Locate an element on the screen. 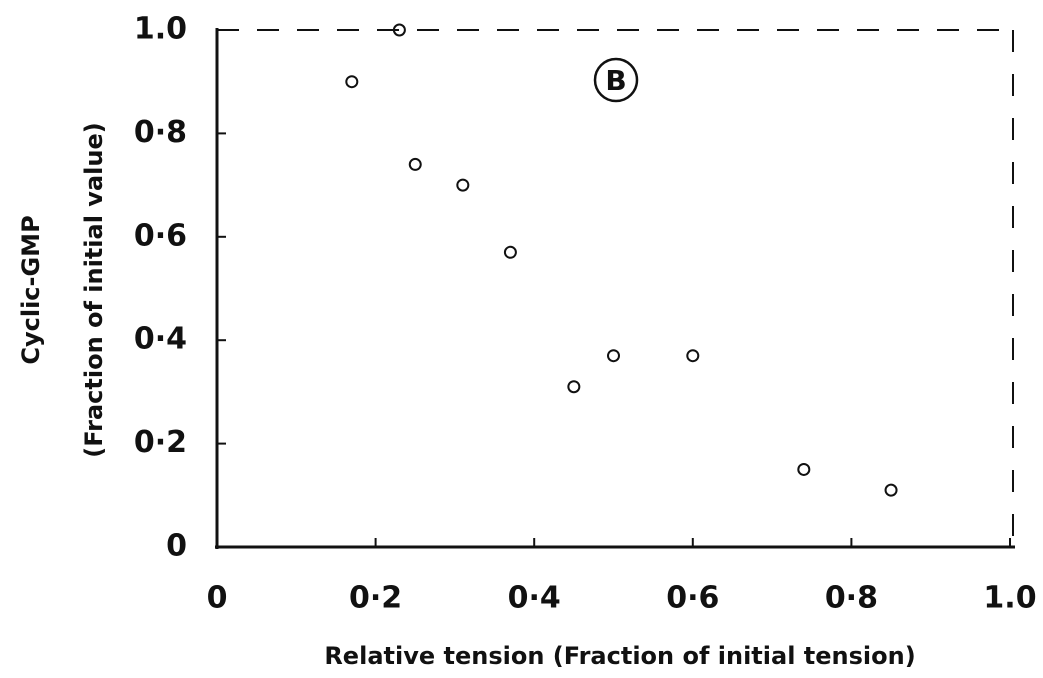 This screenshot has width=1043, height=678. y-tick-label: 0·2 is located at coordinates (160, 442).